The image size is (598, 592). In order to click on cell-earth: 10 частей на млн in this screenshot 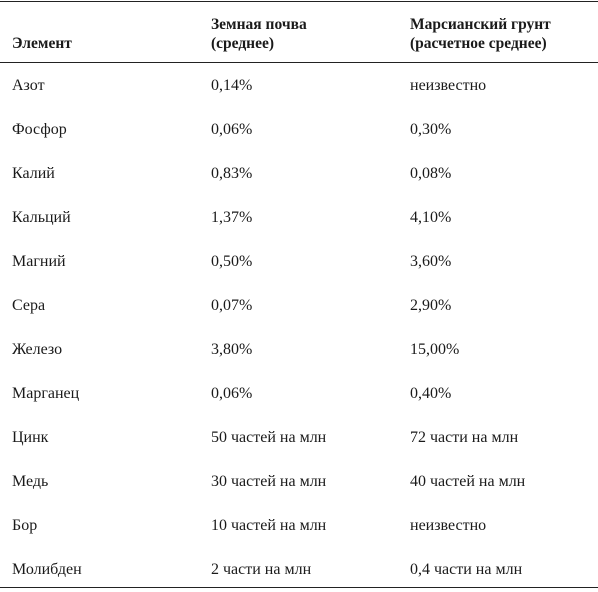, I will do `click(269, 525)`.